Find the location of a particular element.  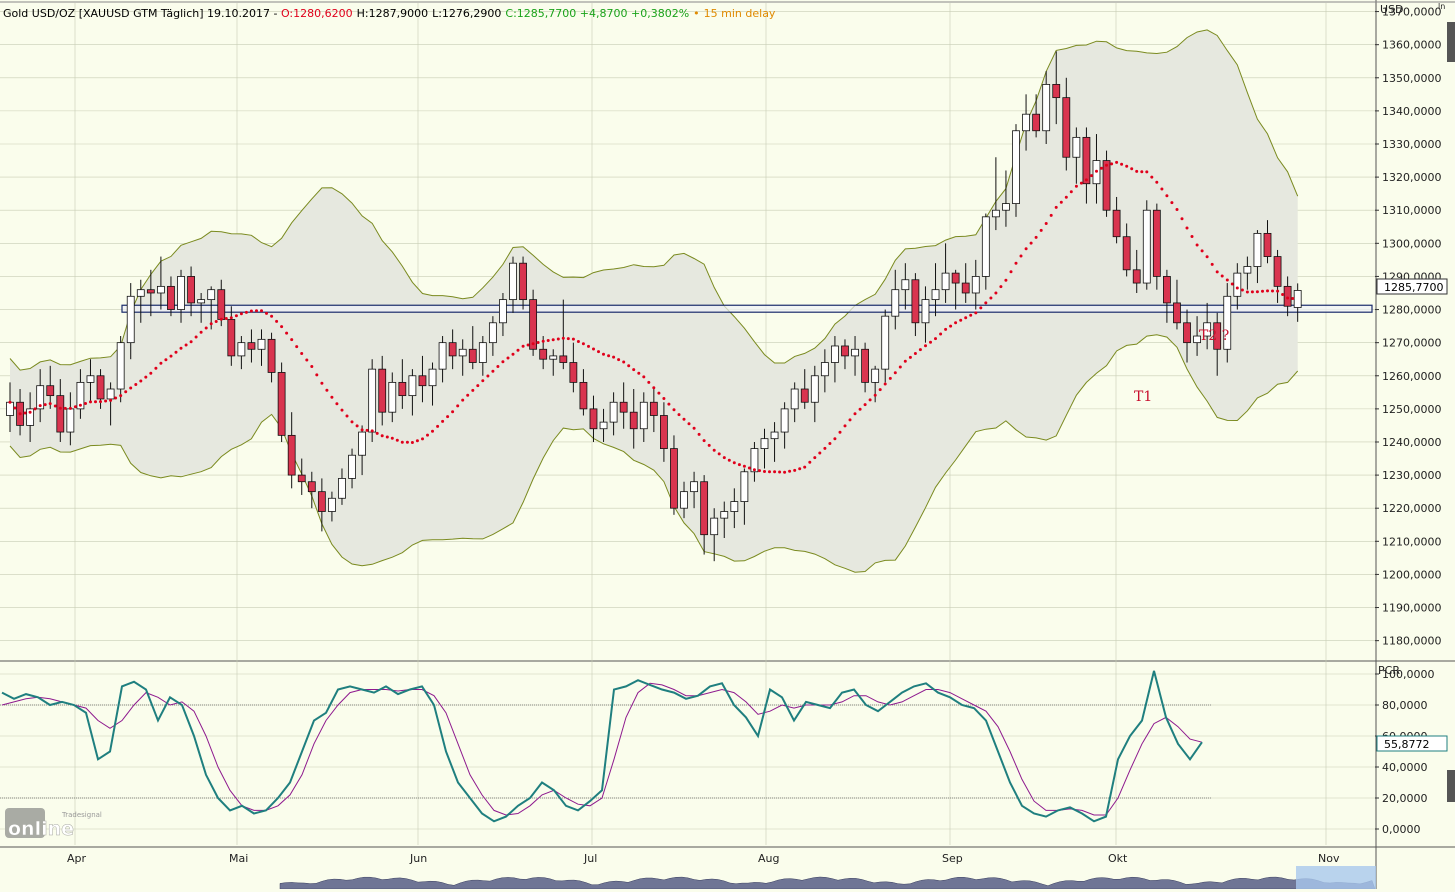

support-zone is located at coordinates (747, 308).